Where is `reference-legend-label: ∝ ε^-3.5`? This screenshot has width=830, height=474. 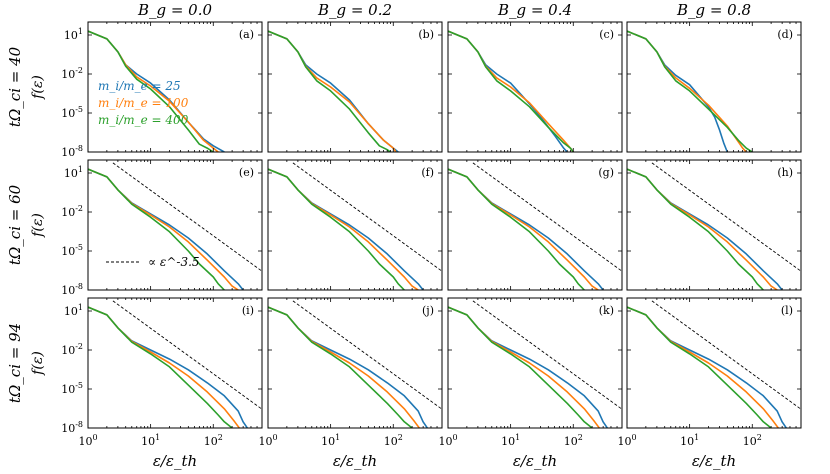
reference-legend-label: ∝ ε^-3.5 is located at coordinates (174, 262).